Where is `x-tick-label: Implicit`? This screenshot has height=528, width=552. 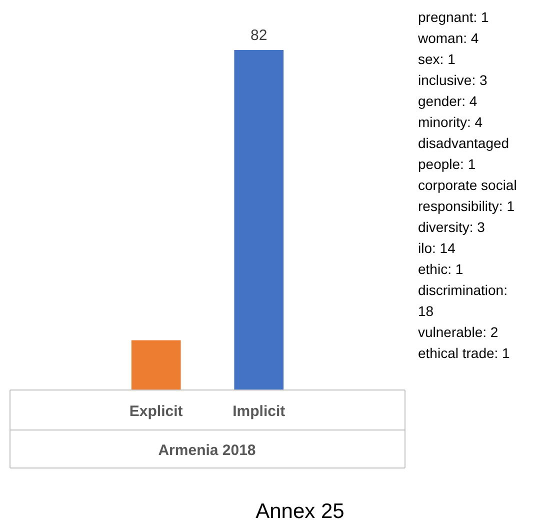 x-tick-label: Implicit is located at coordinates (259, 411).